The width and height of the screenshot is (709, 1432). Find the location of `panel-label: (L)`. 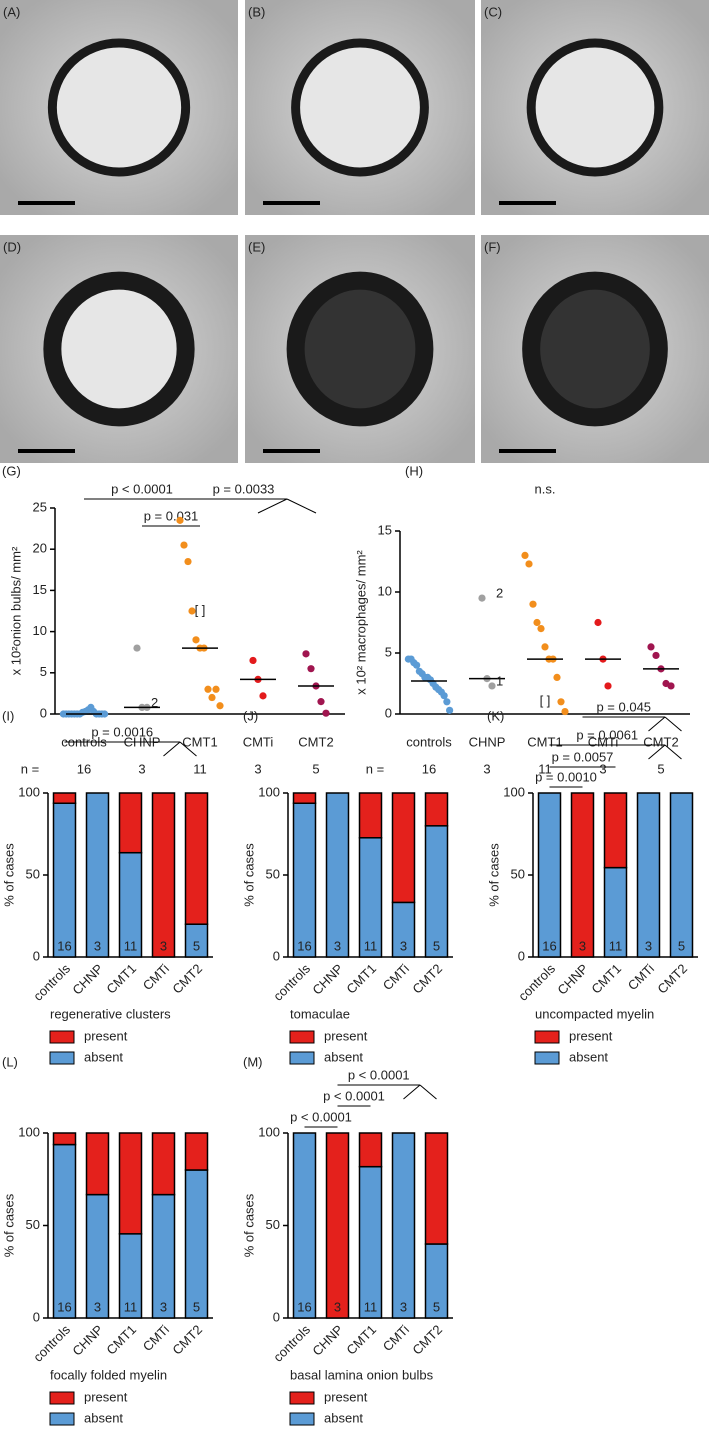

panel-label: (L) is located at coordinates (10, 1061).